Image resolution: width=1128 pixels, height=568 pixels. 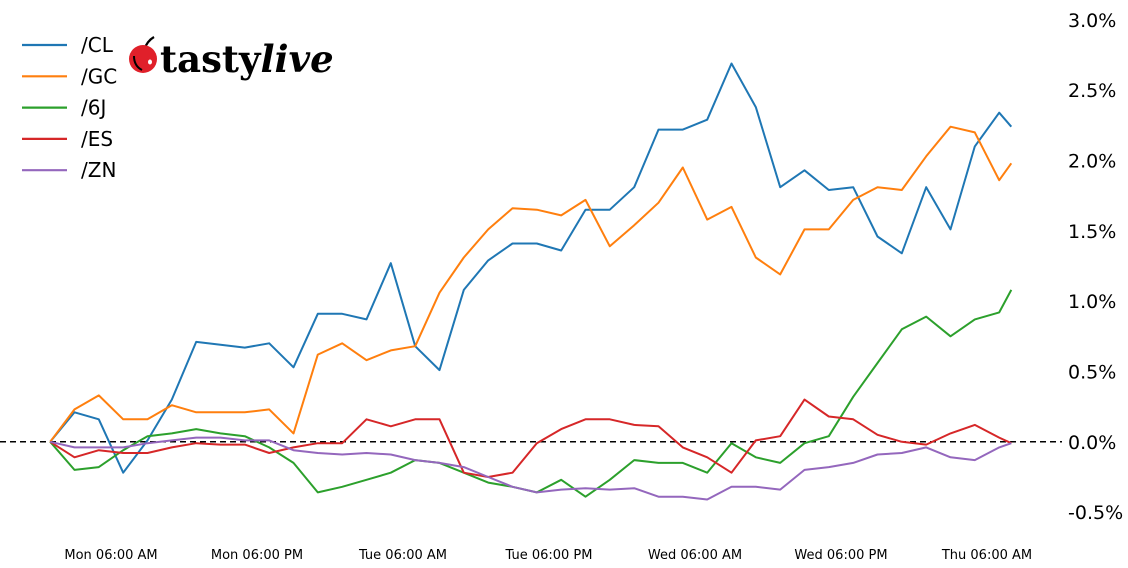 What do you see at coordinates (257, 555) in the screenshot?
I see `x-tick-label: Mon 06:00 PM` at bounding box center [257, 555].